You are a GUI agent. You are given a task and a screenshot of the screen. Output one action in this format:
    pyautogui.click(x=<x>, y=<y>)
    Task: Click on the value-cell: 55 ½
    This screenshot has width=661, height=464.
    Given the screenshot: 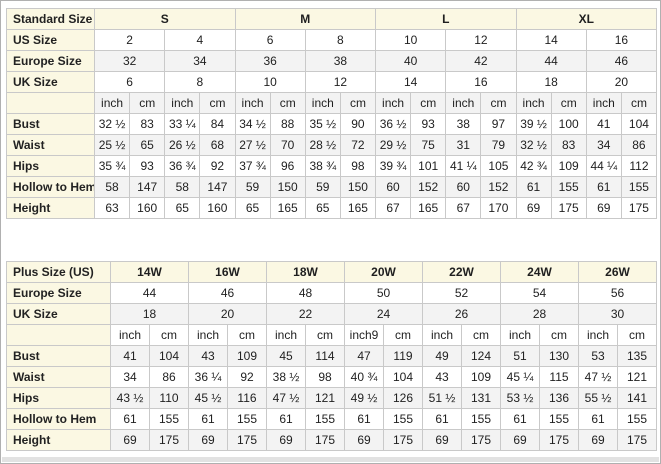 What is the action you would take?
    pyautogui.click(x=598, y=398)
    